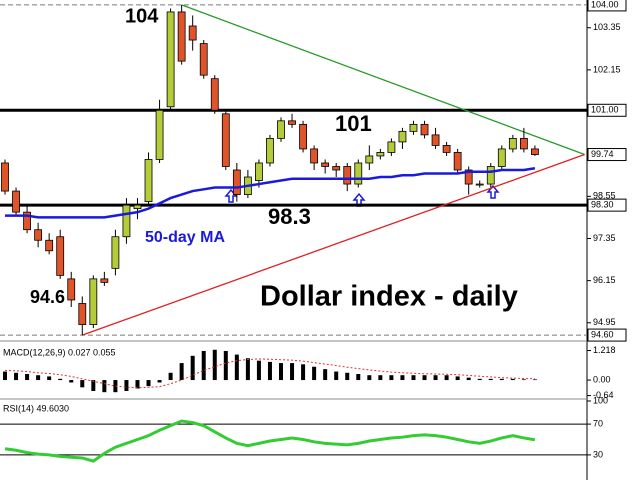 The image size is (640, 480). I want to click on up-arrow, so click(359, 199).